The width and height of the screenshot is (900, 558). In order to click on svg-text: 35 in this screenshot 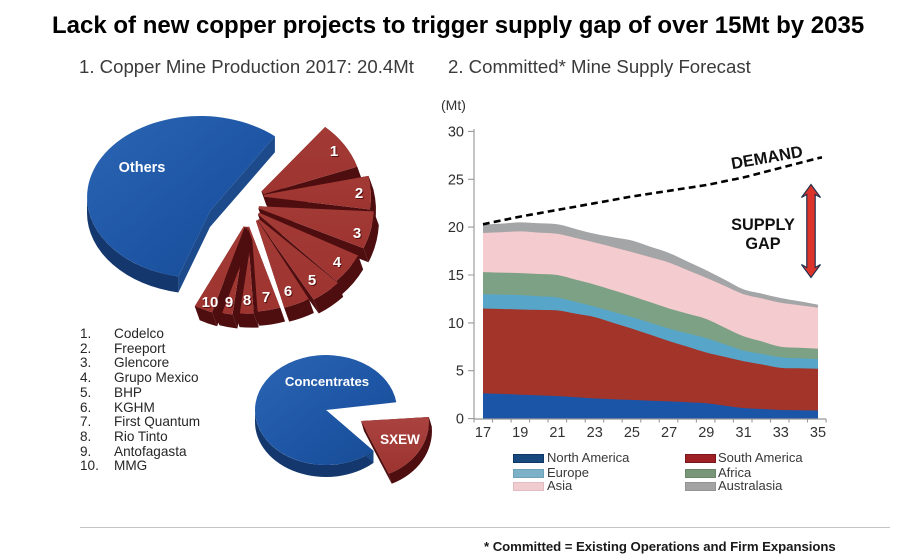, I will do `click(818, 433)`.